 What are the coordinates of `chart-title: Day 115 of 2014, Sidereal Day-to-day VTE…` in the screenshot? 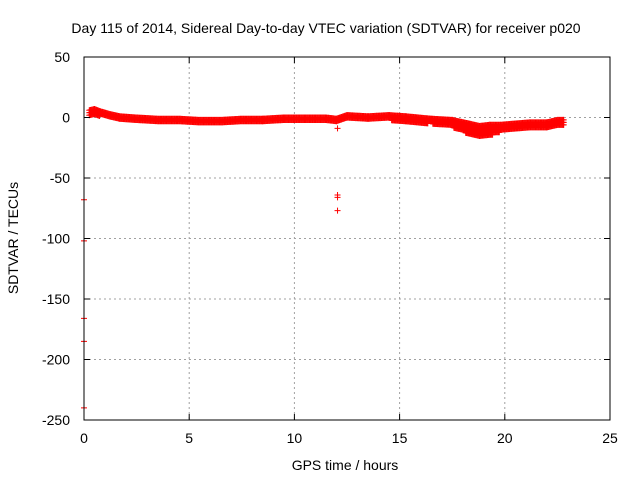 It's located at (325, 28).